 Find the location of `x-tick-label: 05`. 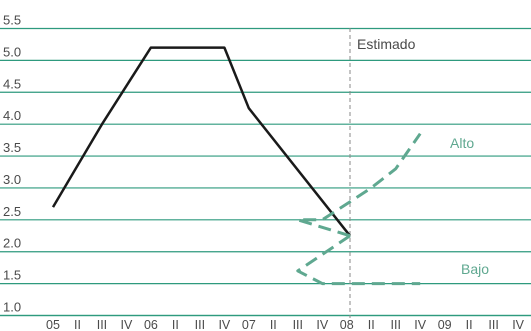

x-tick-label: 05 is located at coordinates (53, 324).